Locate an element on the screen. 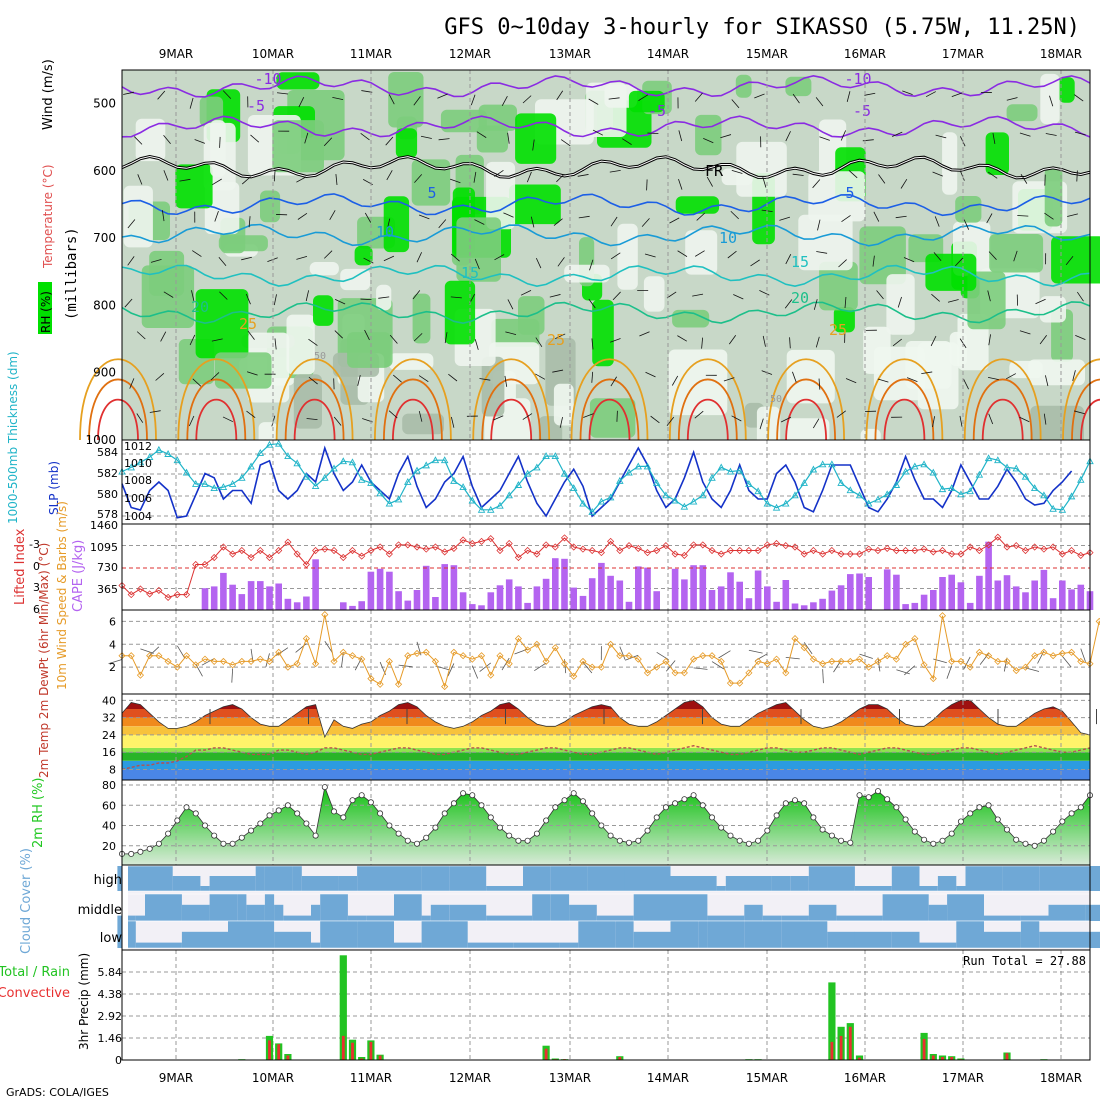 The width and height of the screenshot is (1100, 1100). rh-tick: 60 is located at coordinates (109, 805).